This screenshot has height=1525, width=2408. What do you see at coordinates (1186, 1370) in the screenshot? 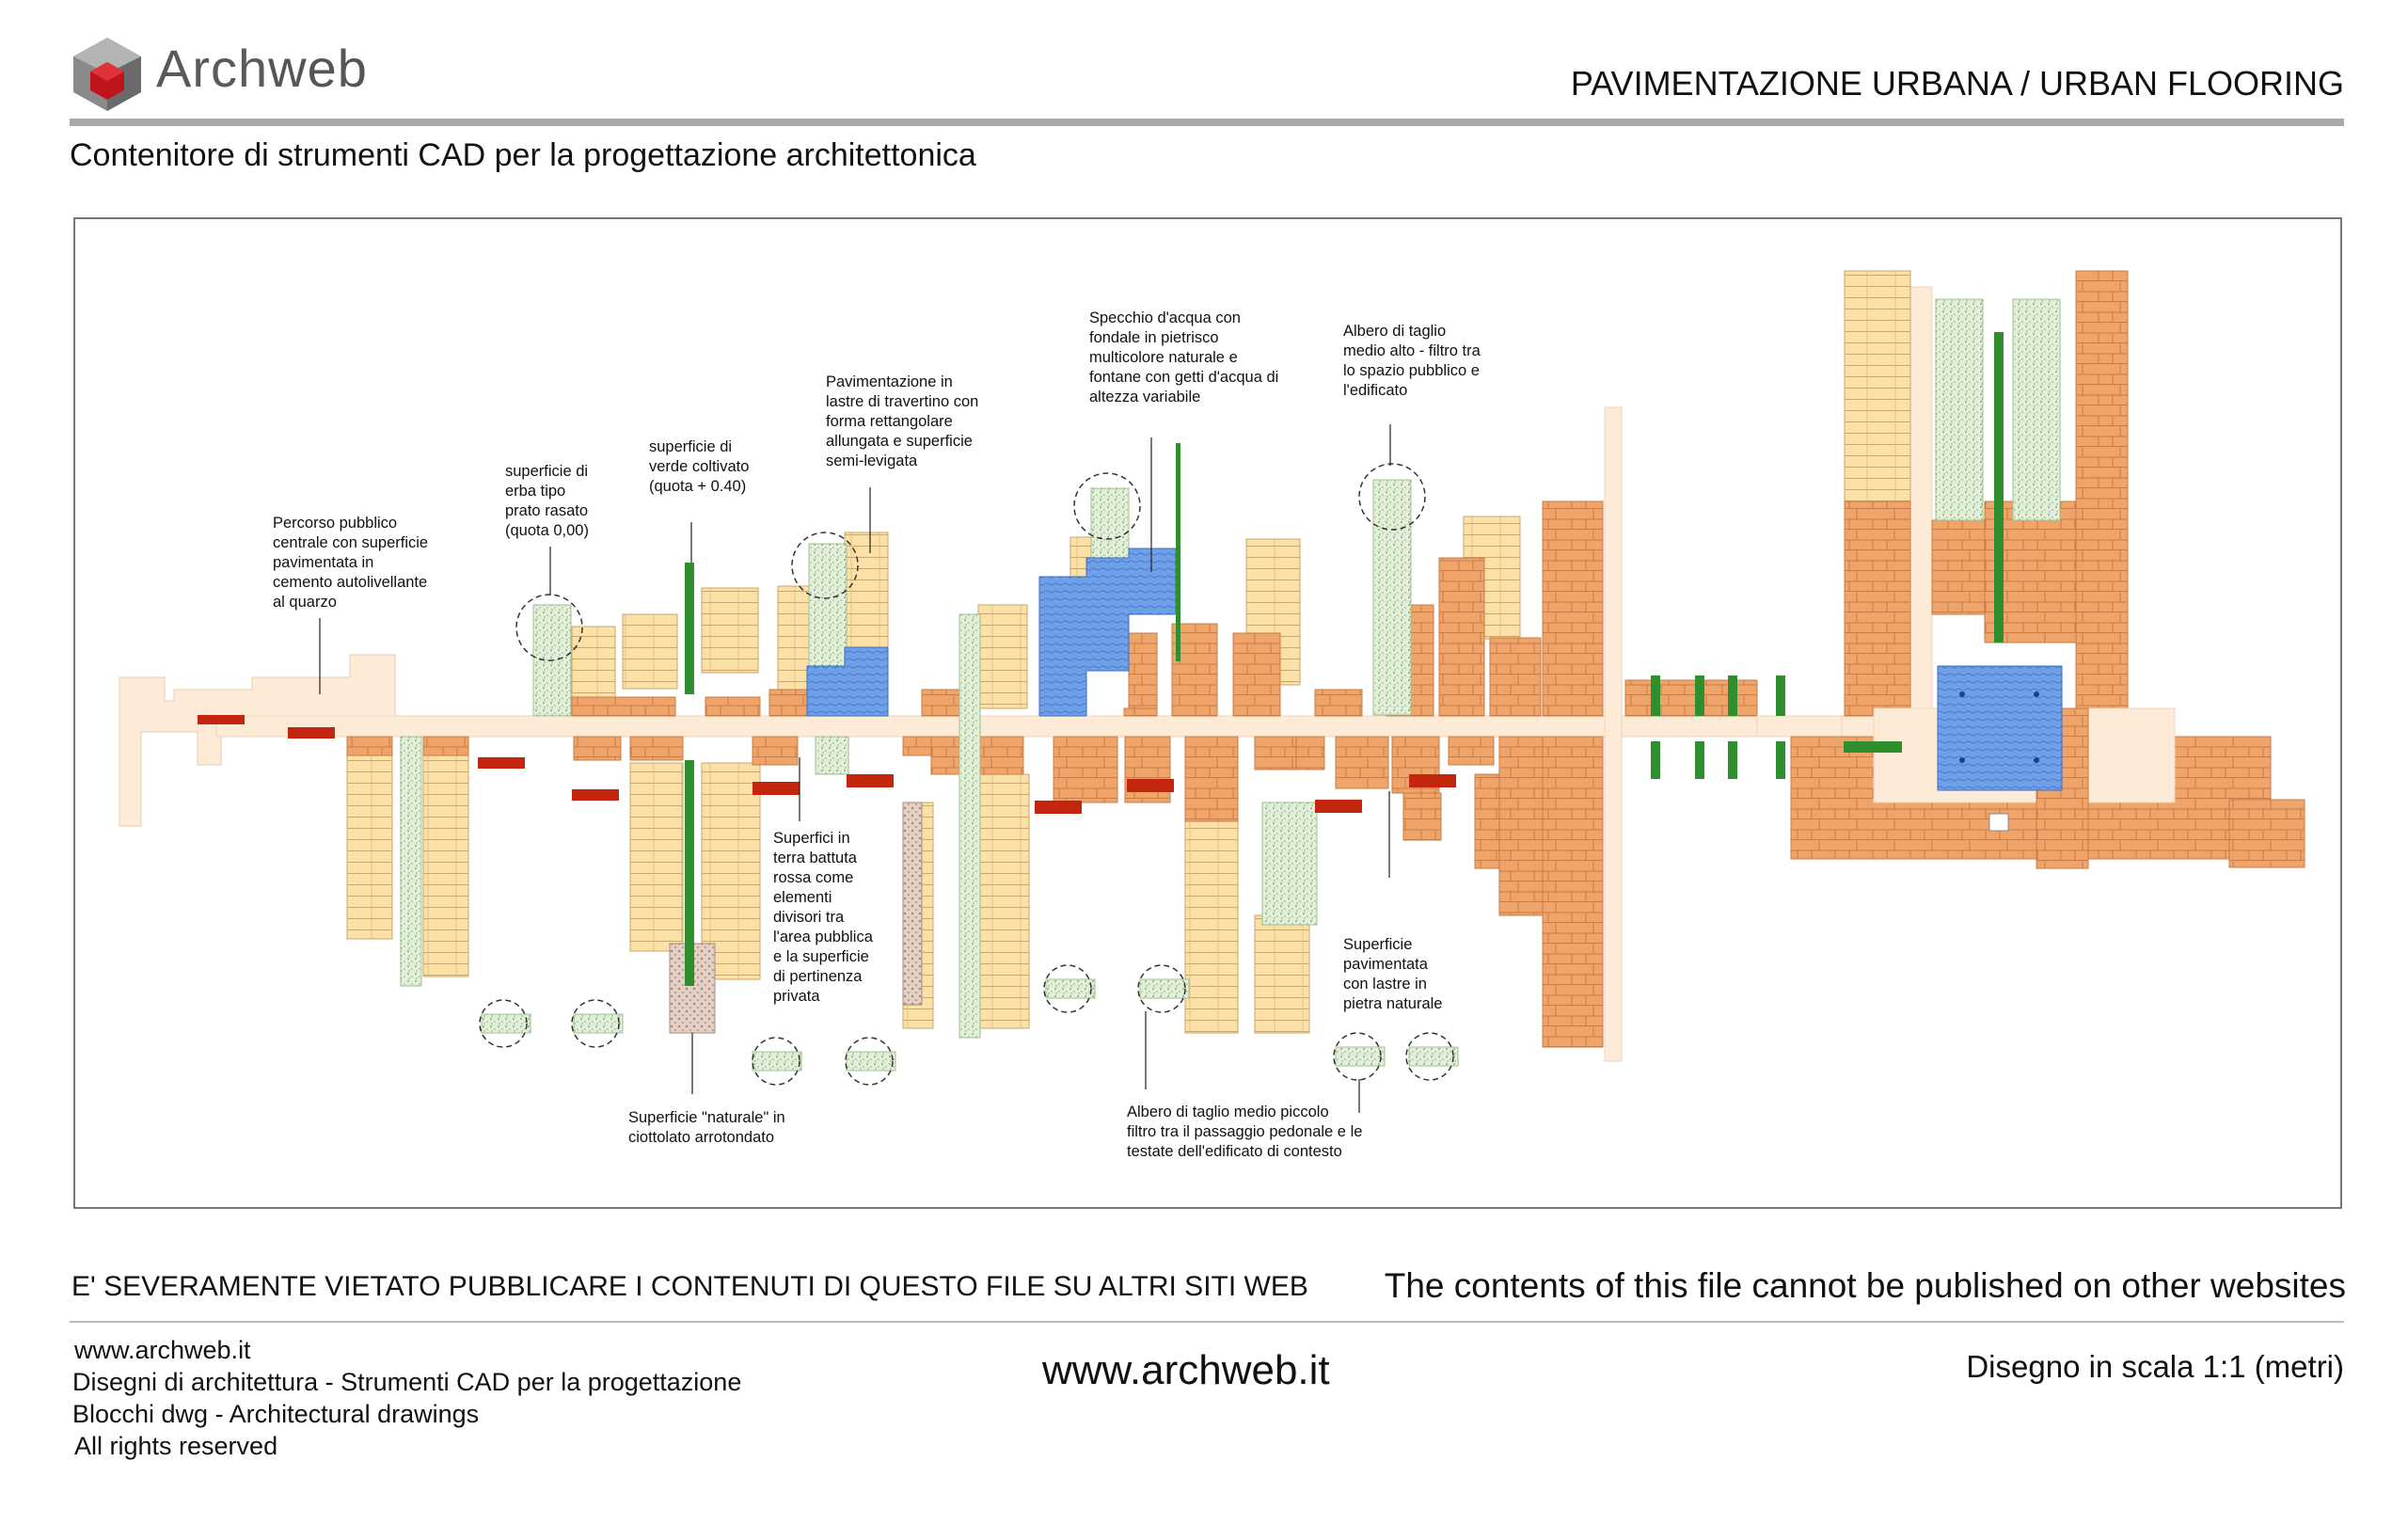
I see `footer-center-link: www.archweb.it` at bounding box center [1186, 1370].